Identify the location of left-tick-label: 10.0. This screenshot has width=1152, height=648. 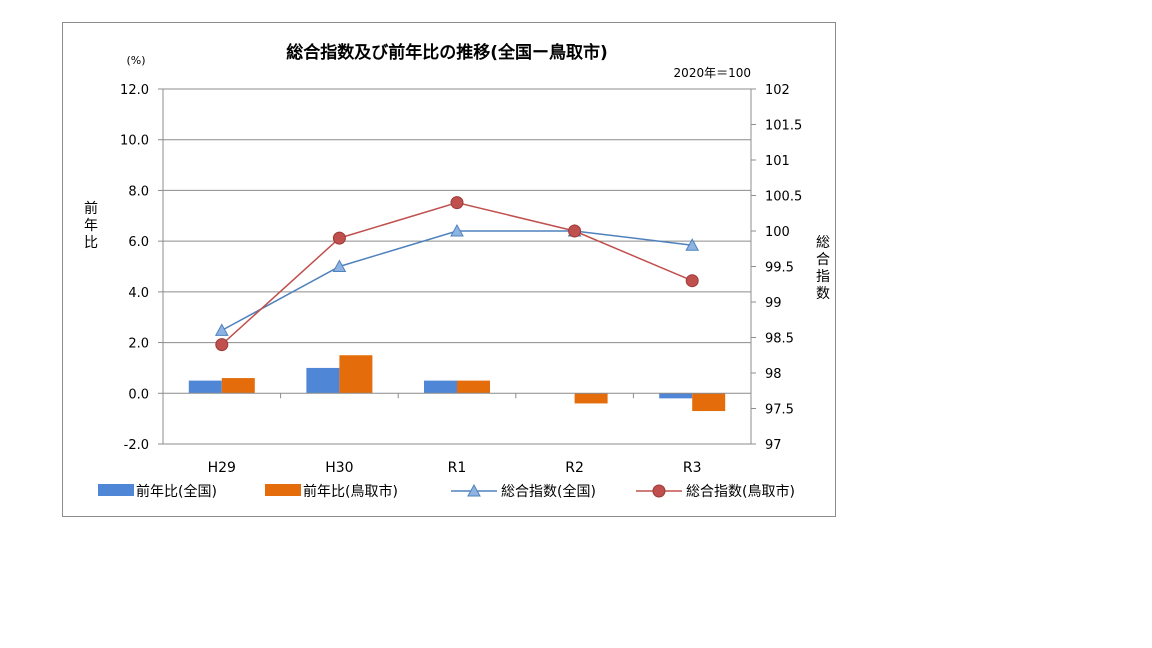
(134, 141).